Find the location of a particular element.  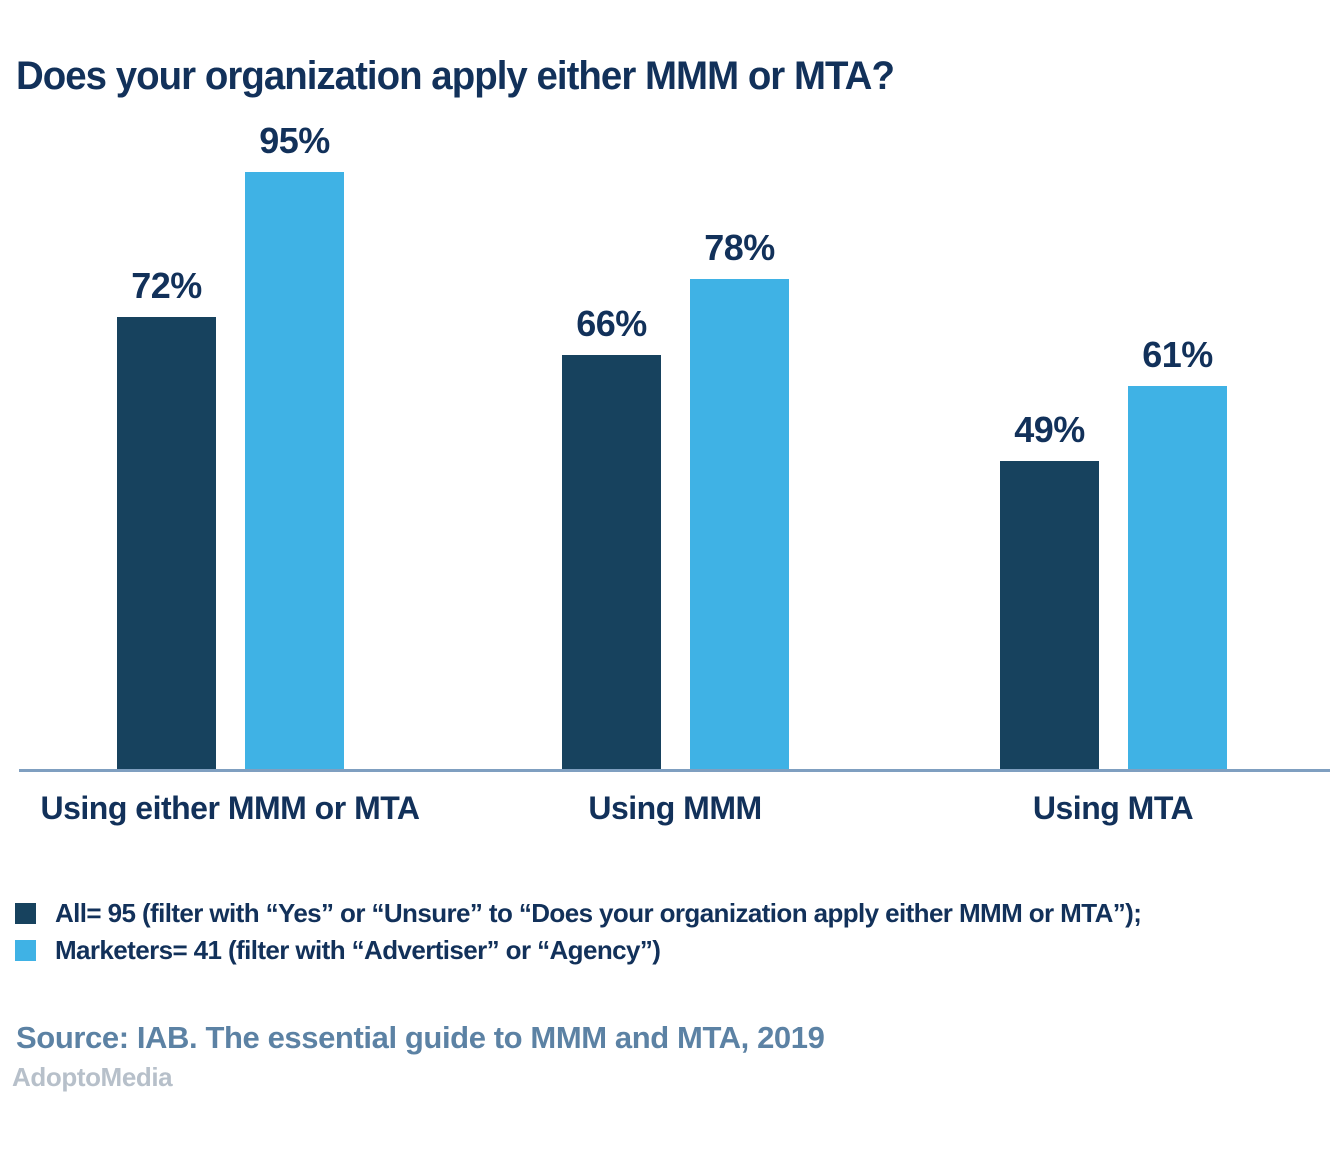

bar-value-label: 95% is located at coordinates (294, 140).